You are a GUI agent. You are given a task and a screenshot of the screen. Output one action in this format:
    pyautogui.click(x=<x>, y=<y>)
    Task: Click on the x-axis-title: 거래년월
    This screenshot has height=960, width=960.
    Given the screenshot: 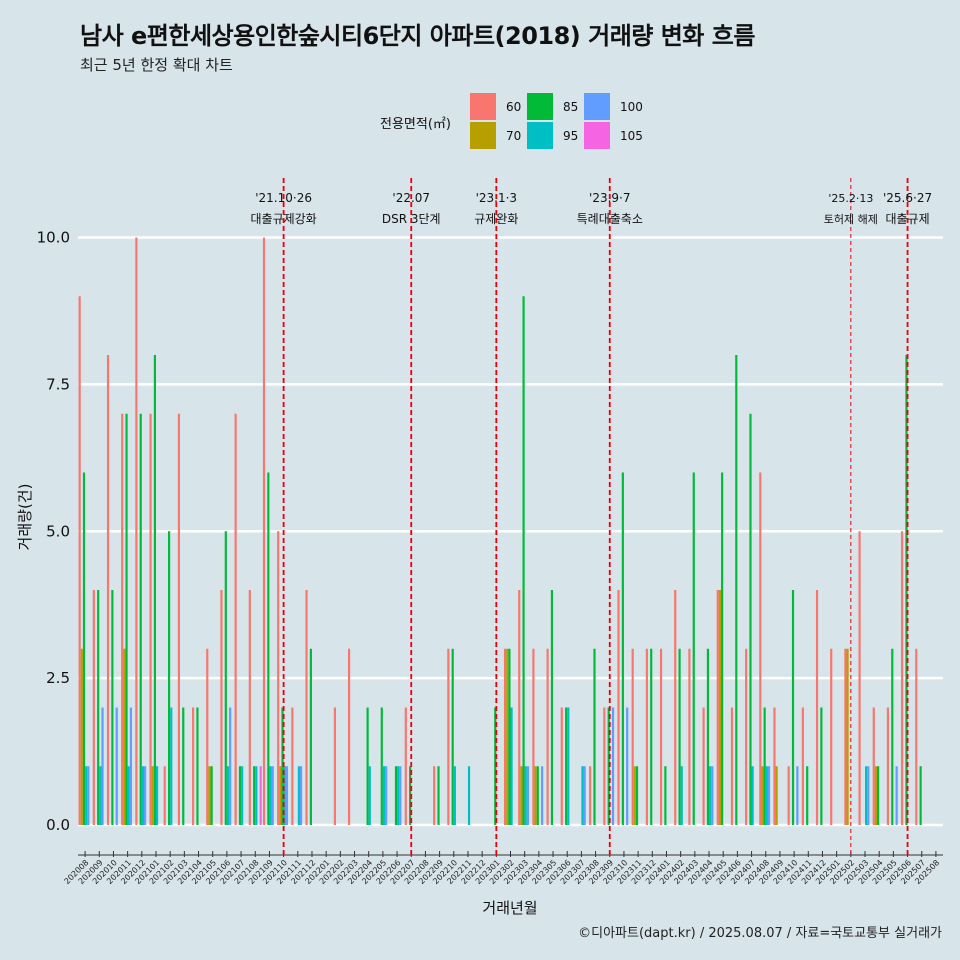 What is the action you would take?
    pyautogui.click(x=509, y=908)
    